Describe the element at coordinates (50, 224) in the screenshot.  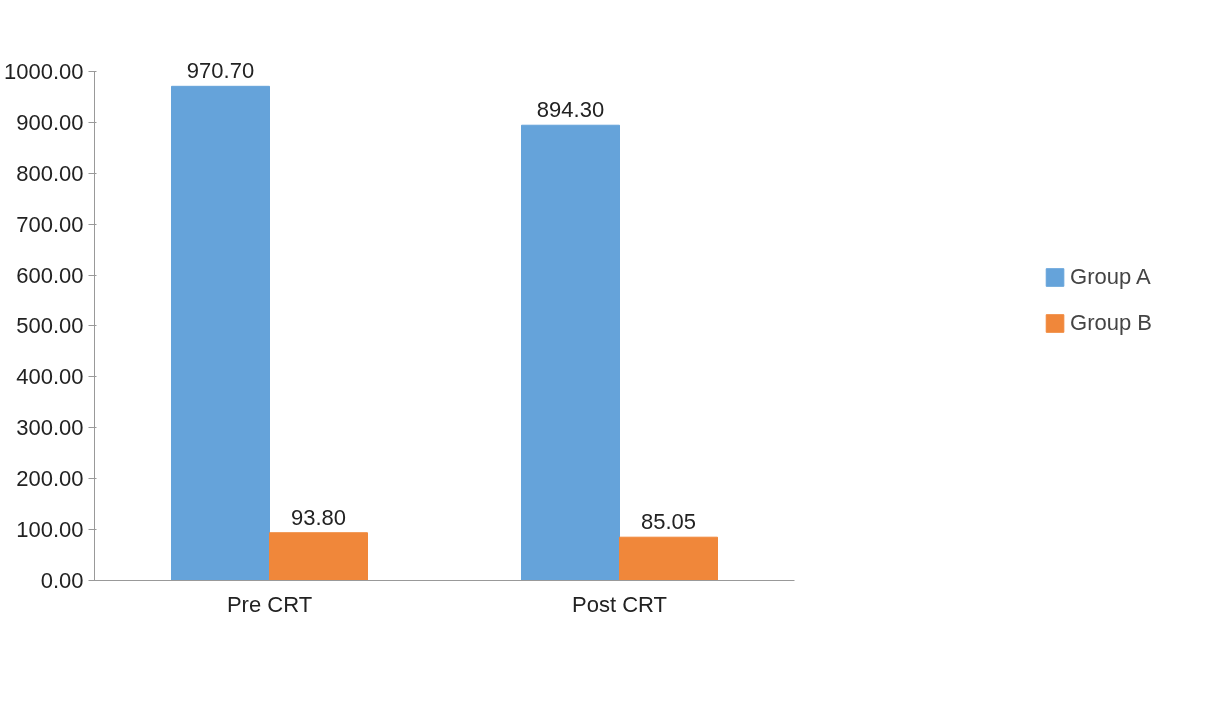
I see `y-tick-label: 700.00` at that location.